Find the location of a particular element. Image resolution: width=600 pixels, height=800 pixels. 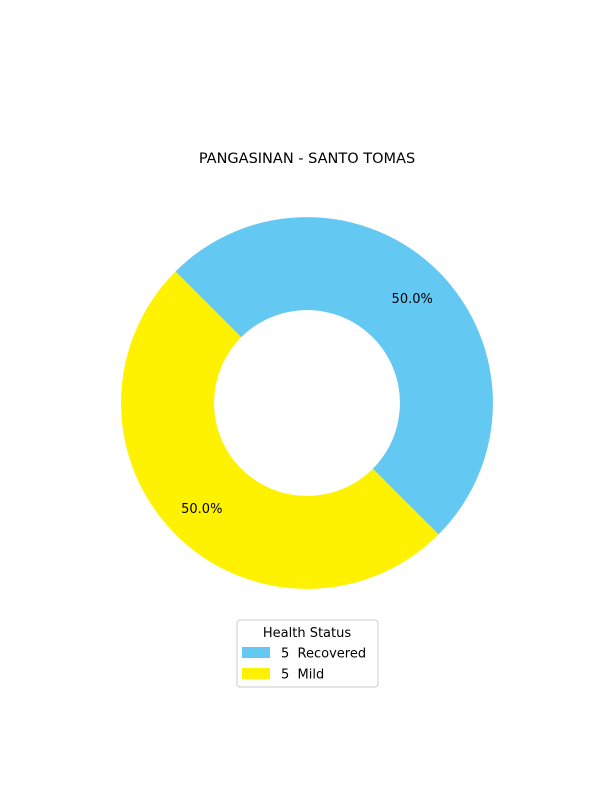

legend: Health Status 5 Recovered 5 Mild is located at coordinates (307, 653).